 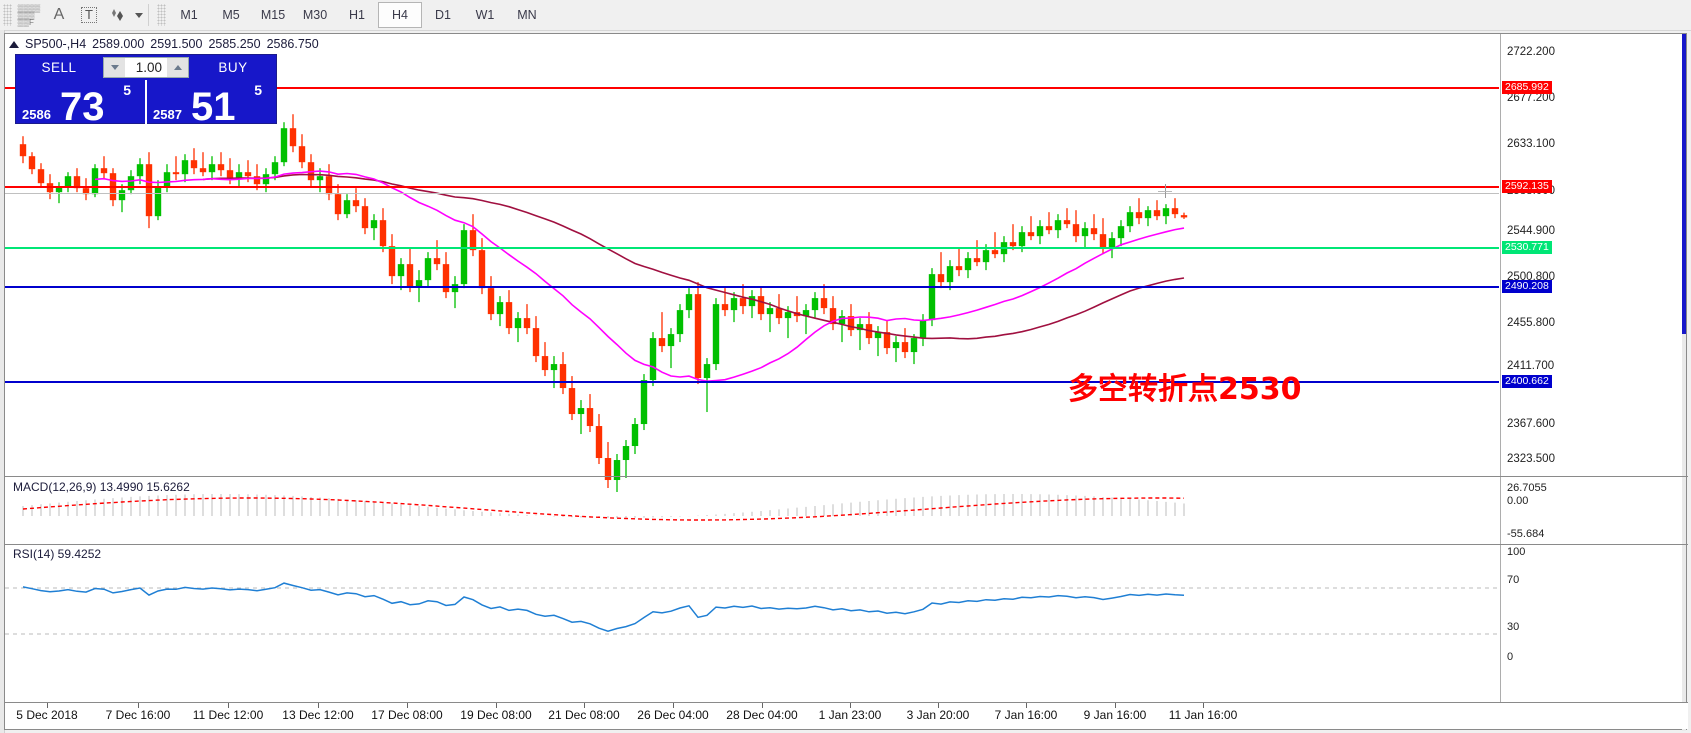 I want to click on tf-m30: M30, so click(x=315, y=15).